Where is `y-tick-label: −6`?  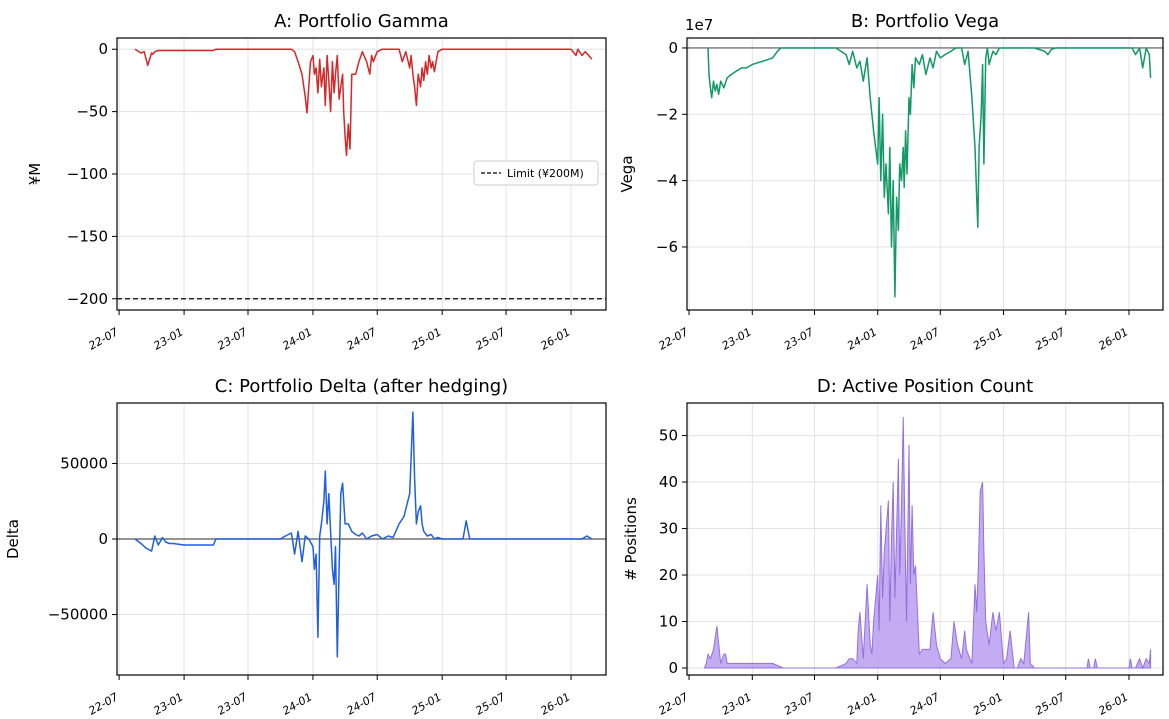
y-tick-label: −6 is located at coordinates (667, 247).